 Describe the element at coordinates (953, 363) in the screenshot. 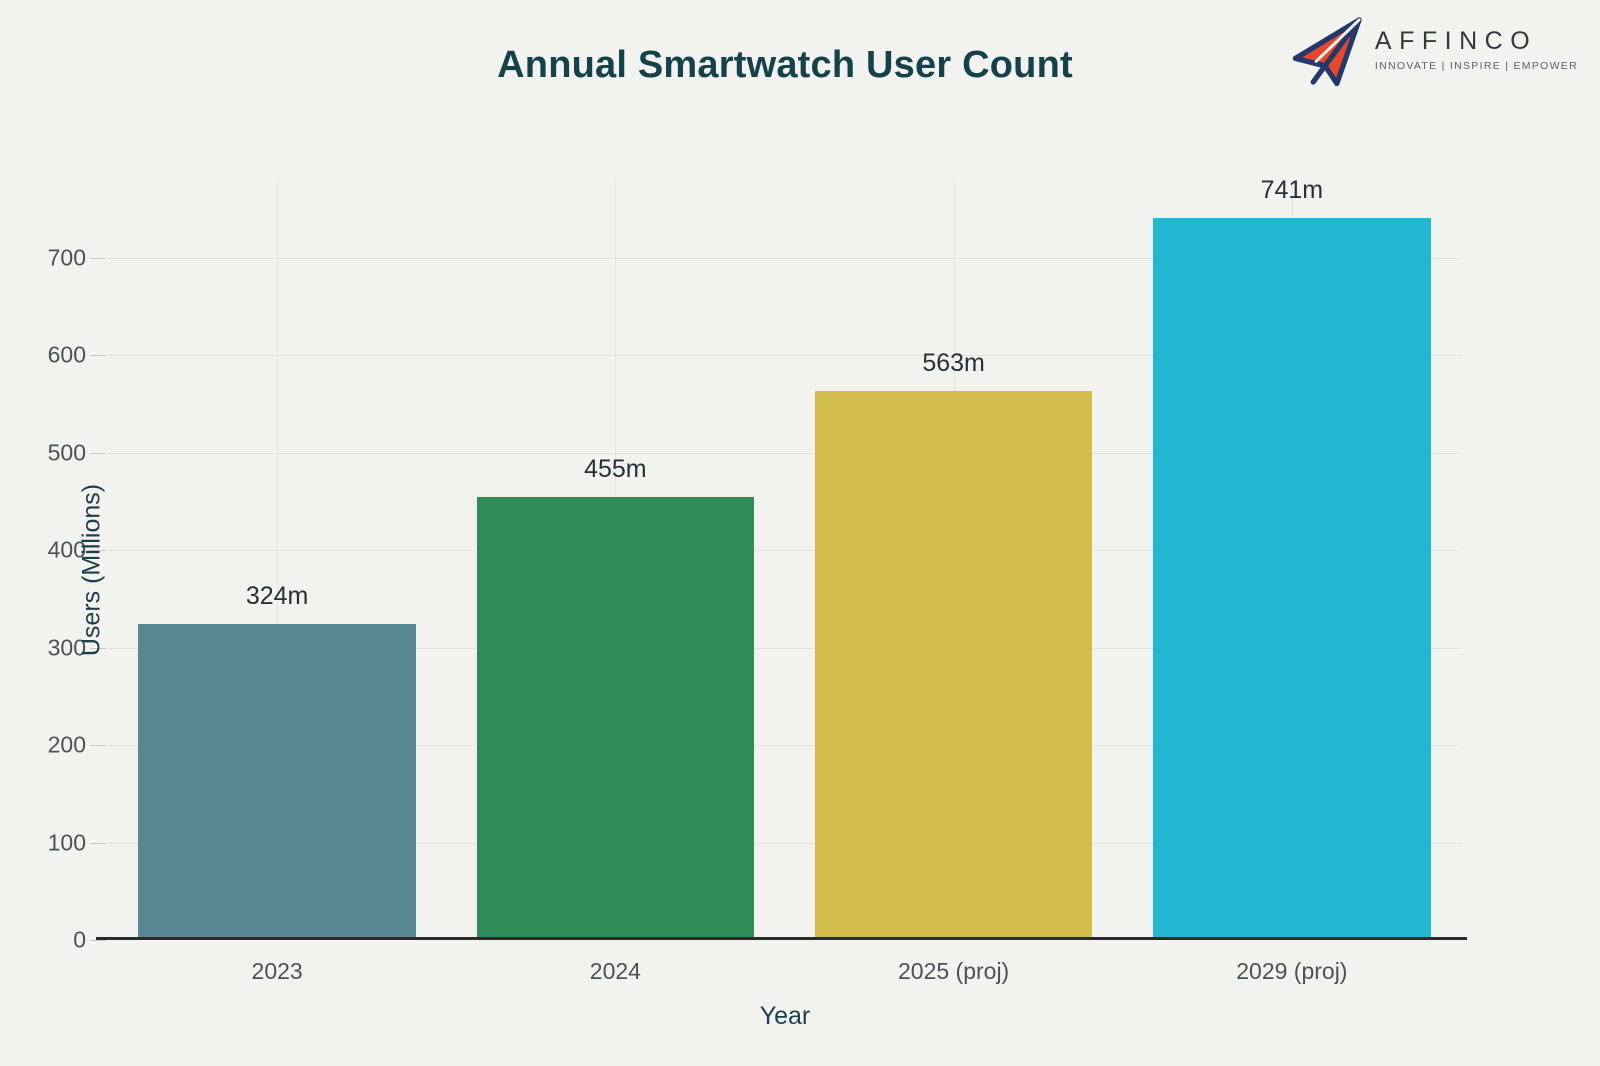

I see `bar-value-label: 563m` at that location.